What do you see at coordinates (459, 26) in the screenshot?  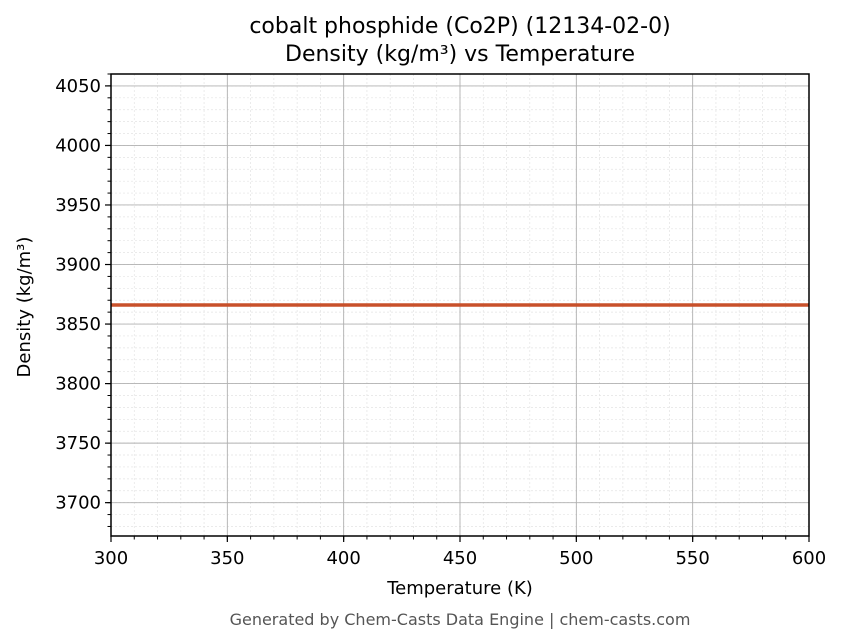 I see `chart-title-line1: cobalt phosphide (Co2P) (12134-02-0)` at bounding box center [459, 26].